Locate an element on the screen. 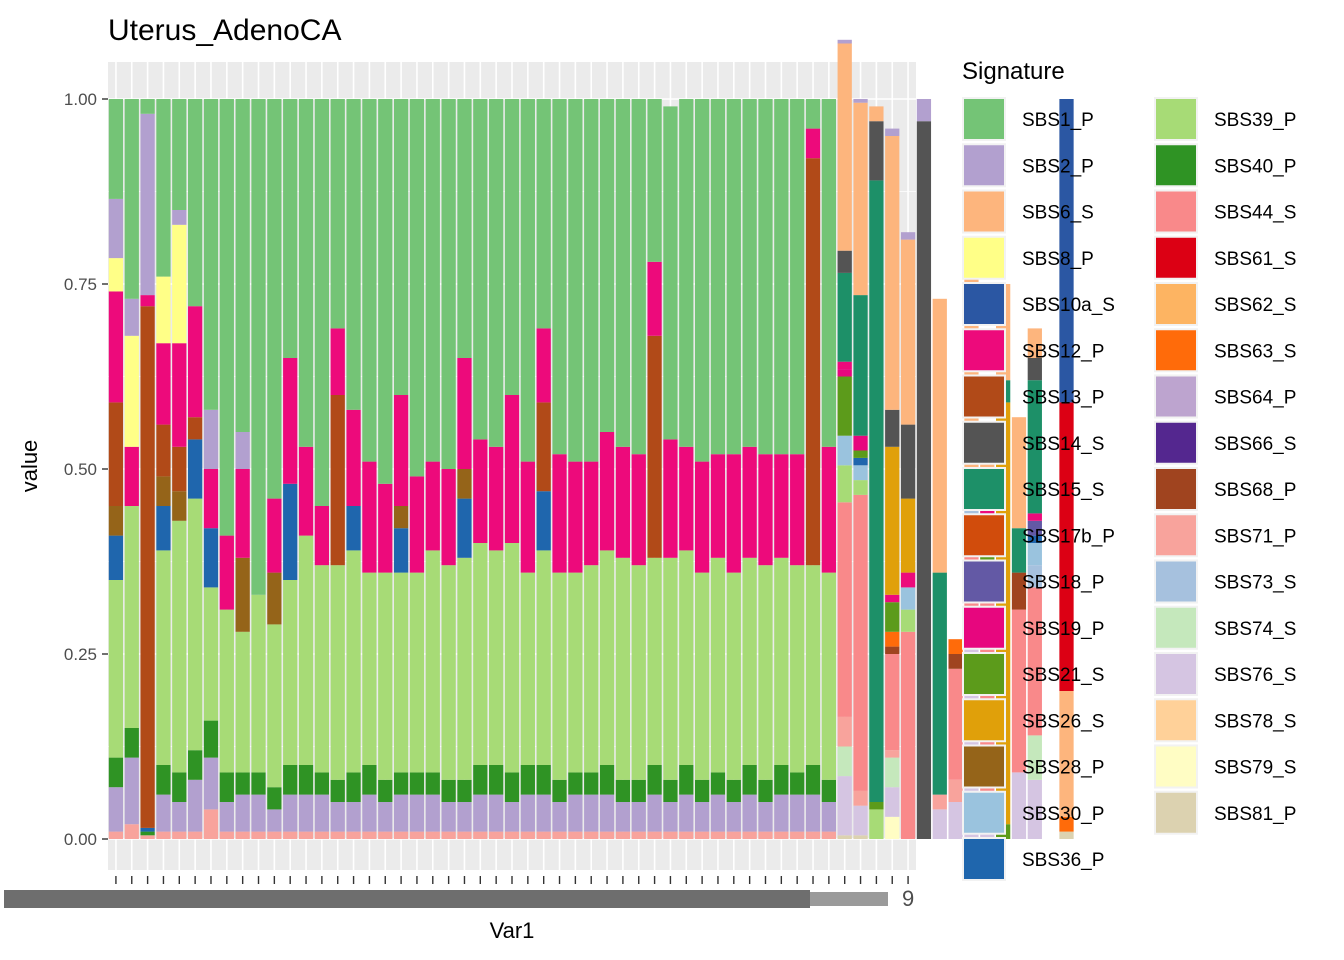 The image size is (1344, 960). x-axis: 9 is located at coordinates (459, 893).